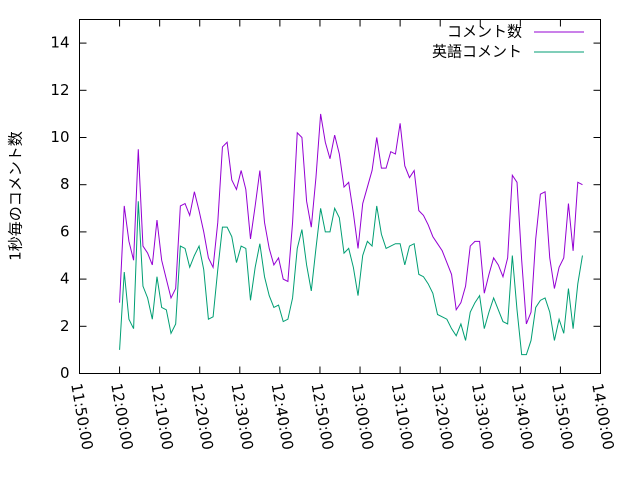 This screenshot has height=480, width=640. What do you see at coordinates (477, 52) in the screenshot?
I see `legend-label: 英語コメント` at bounding box center [477, 52].